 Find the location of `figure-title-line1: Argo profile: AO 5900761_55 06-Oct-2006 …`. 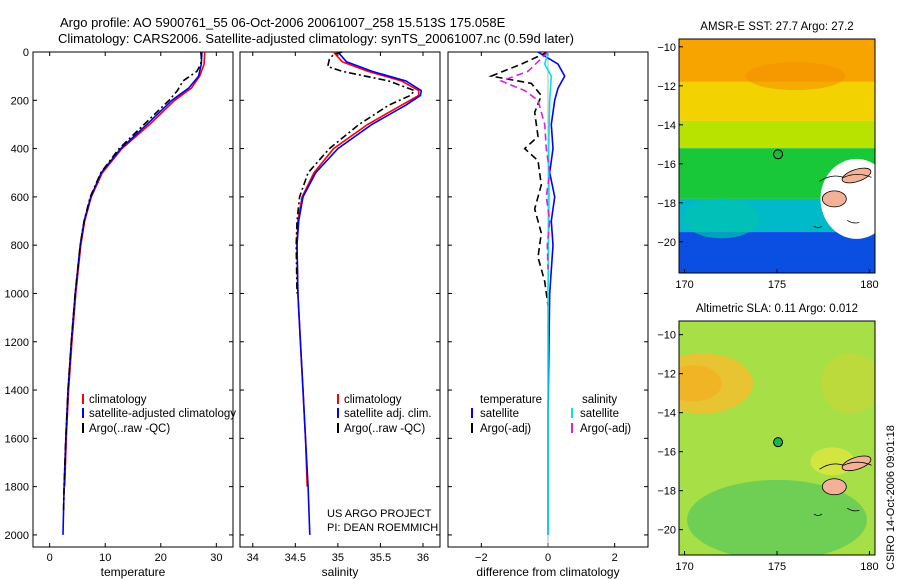

figure-title-line1: Argo profile: AO 5900761_55 06-Oct-2006 … is located at coordinates (283, 22).